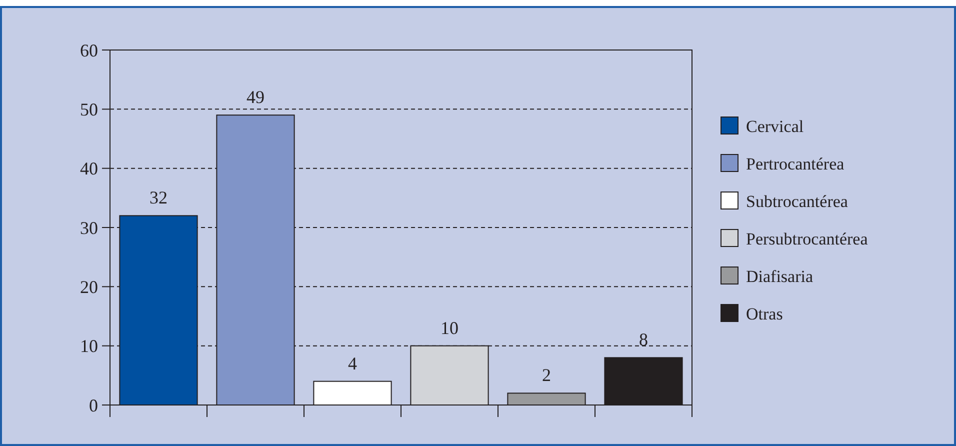 The height and width of the screenshot is (446, 956). I want to click on y-tick-label: 60, so click(89, 50).